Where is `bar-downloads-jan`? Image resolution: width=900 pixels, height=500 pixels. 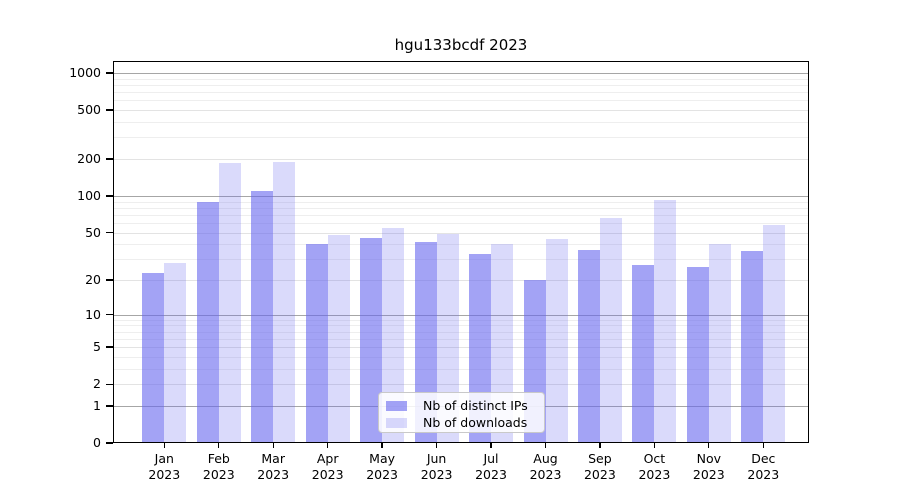
bar-downloads-jan is located at coordinates (175, 352).